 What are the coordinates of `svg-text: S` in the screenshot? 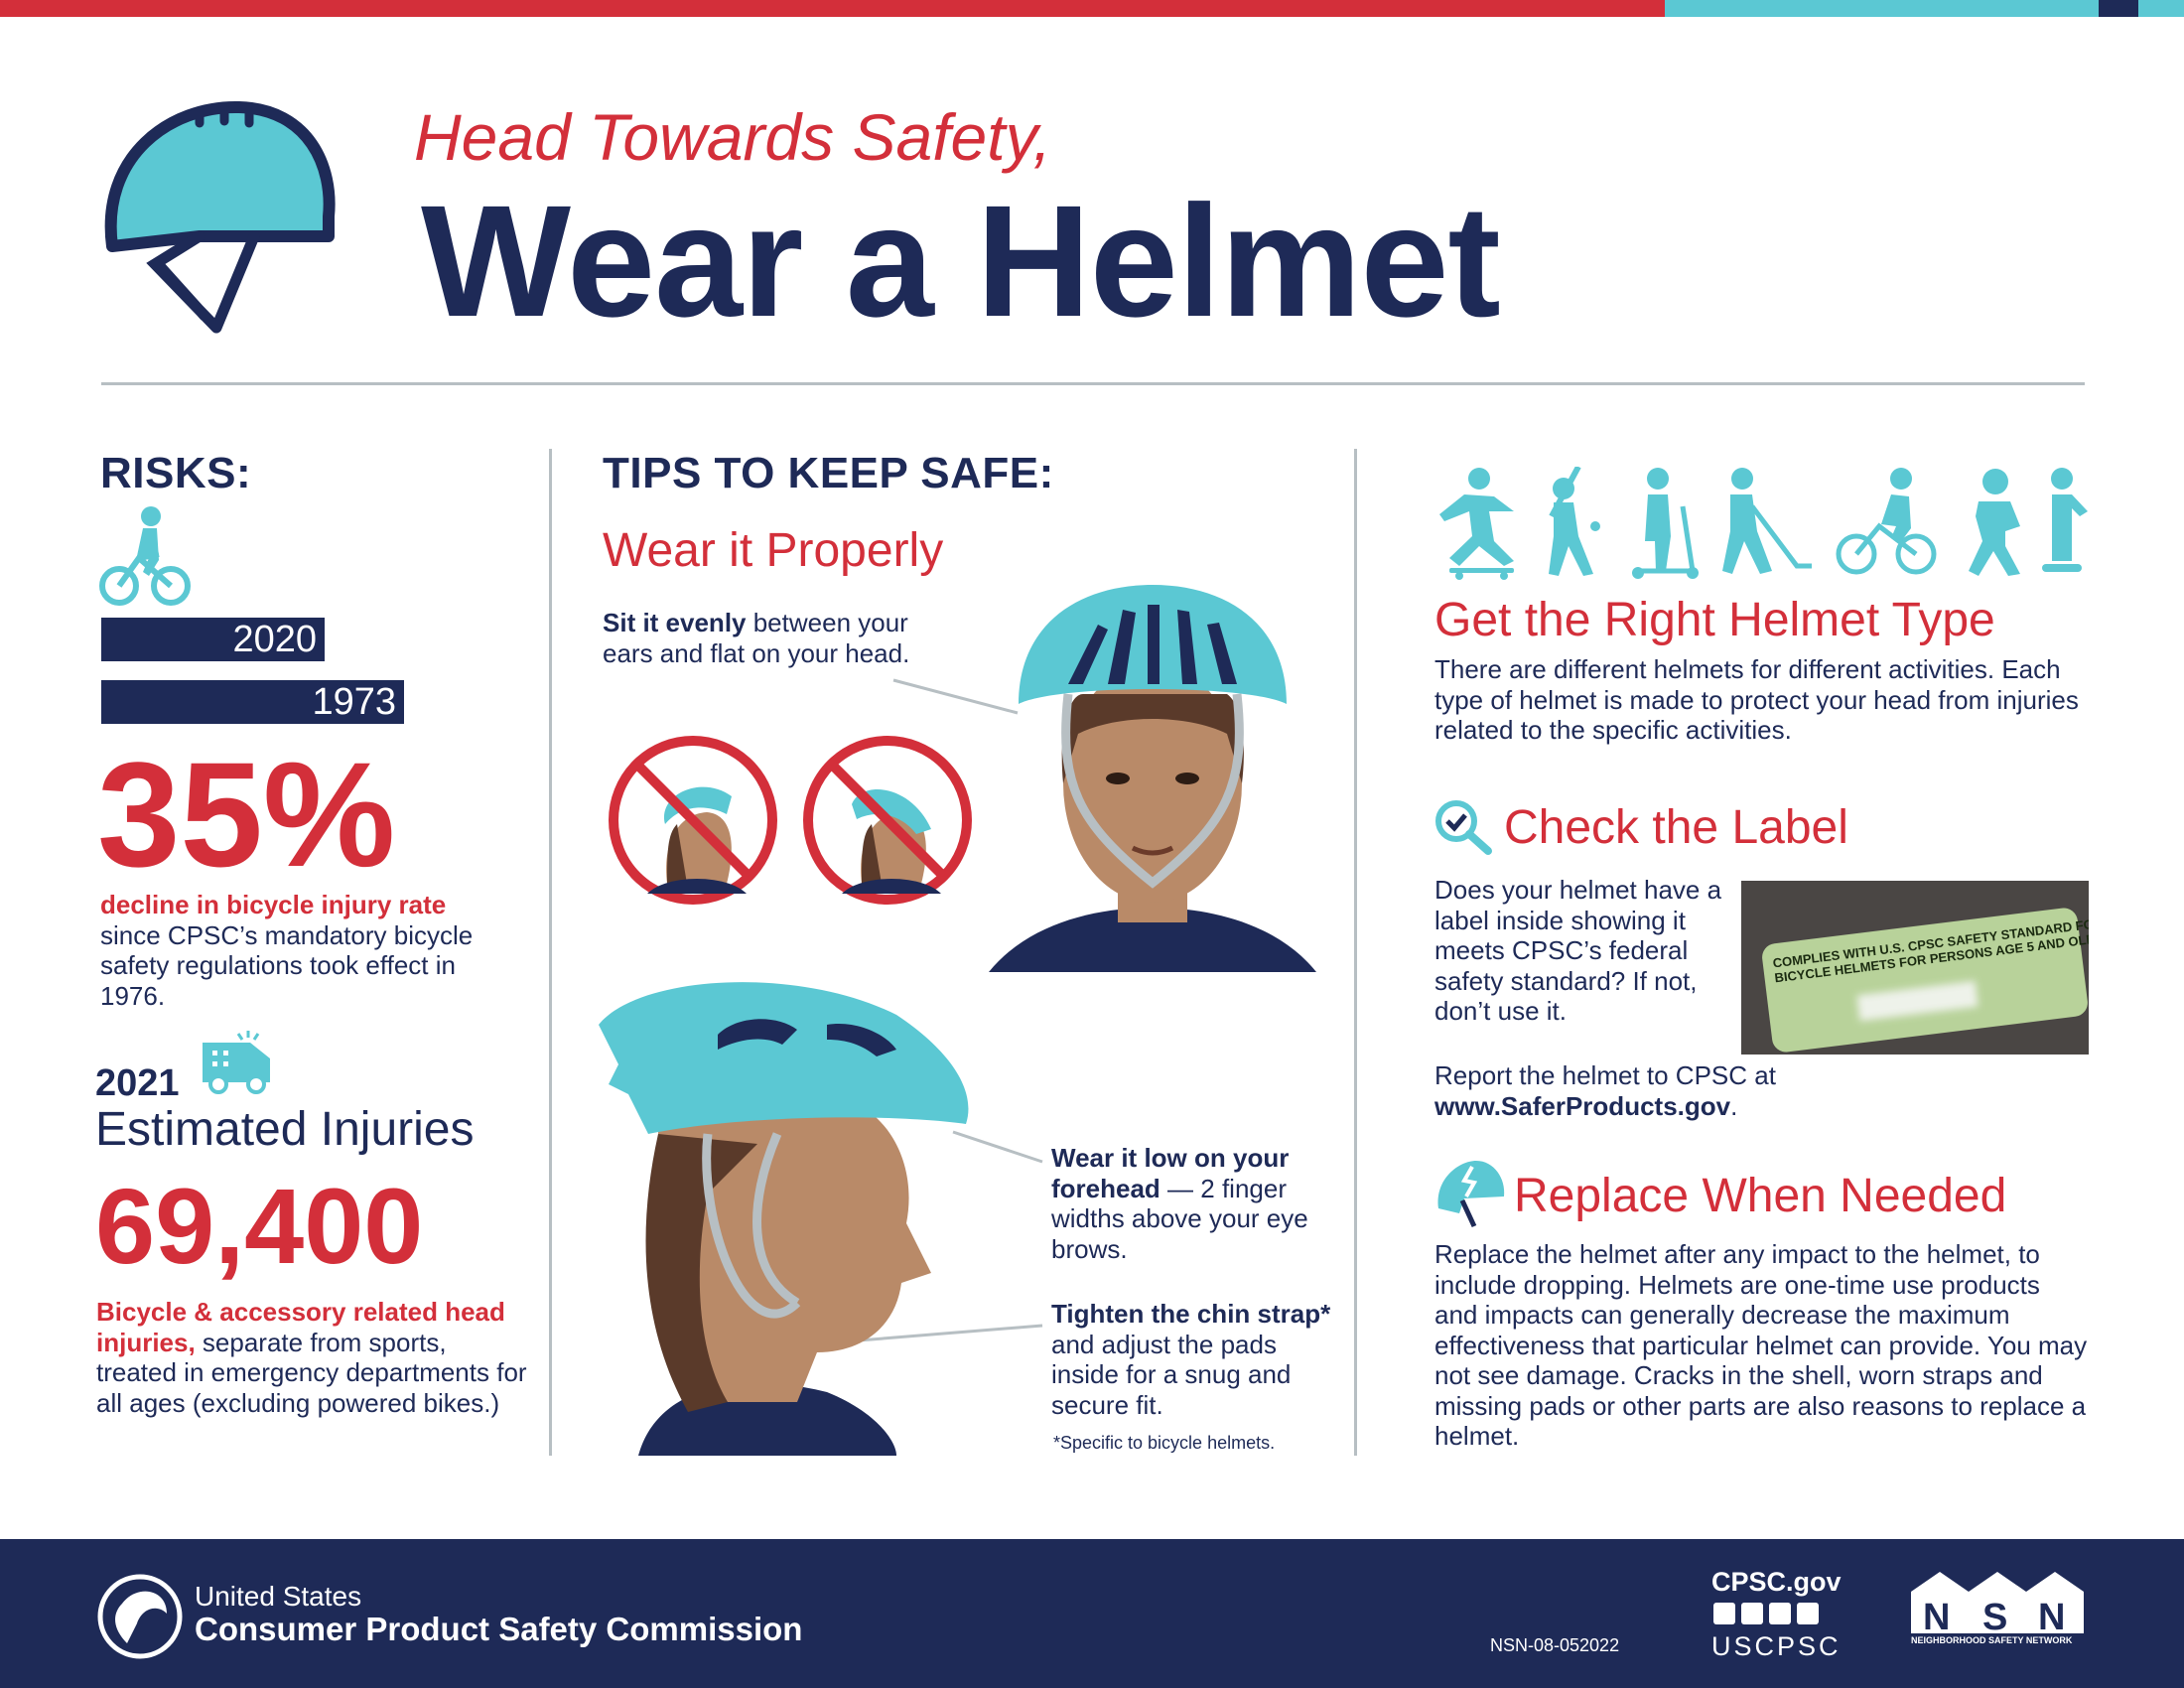 It's located at (1994, 1615).